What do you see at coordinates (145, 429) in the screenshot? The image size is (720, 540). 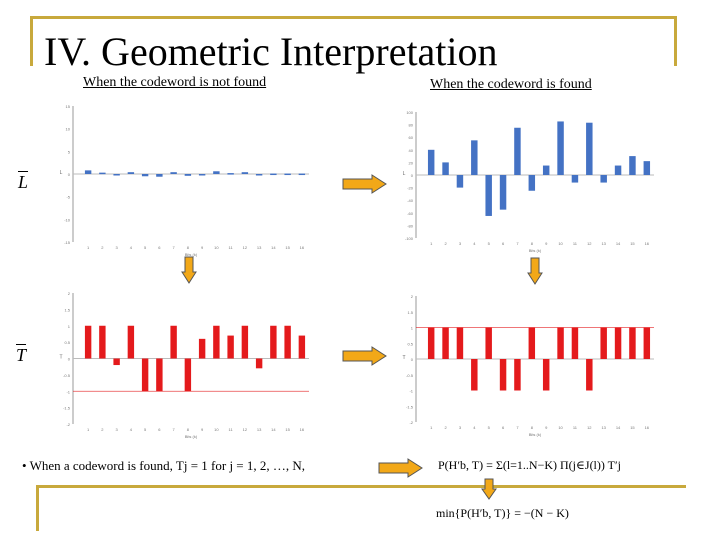 I see `x-tick-label: 5` at bounding box center [145, 429].